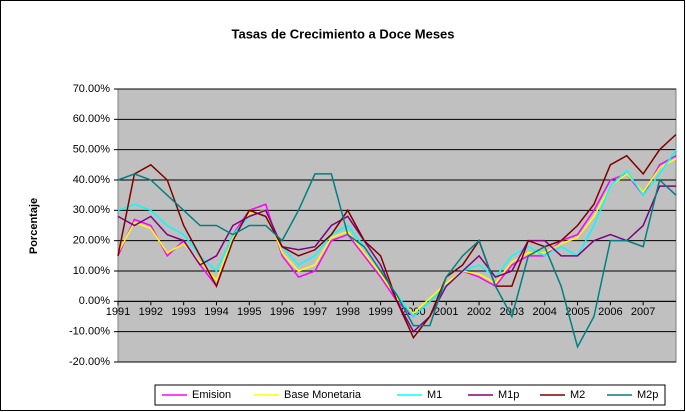  I want to click on x-tick-label: 1992, so click(151, 312).